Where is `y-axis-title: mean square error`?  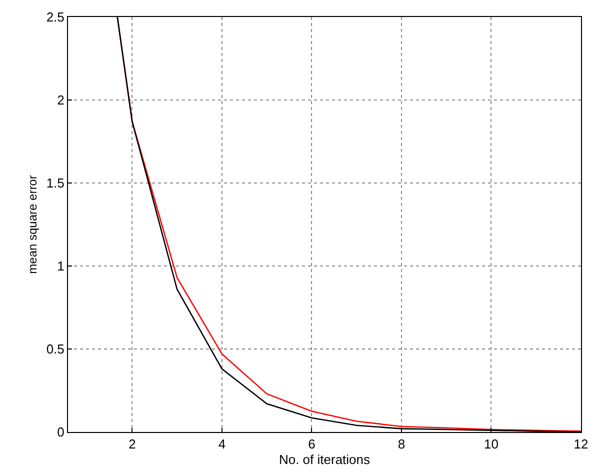 y-axis-title: mean square error is located at coordinates (33, 224).